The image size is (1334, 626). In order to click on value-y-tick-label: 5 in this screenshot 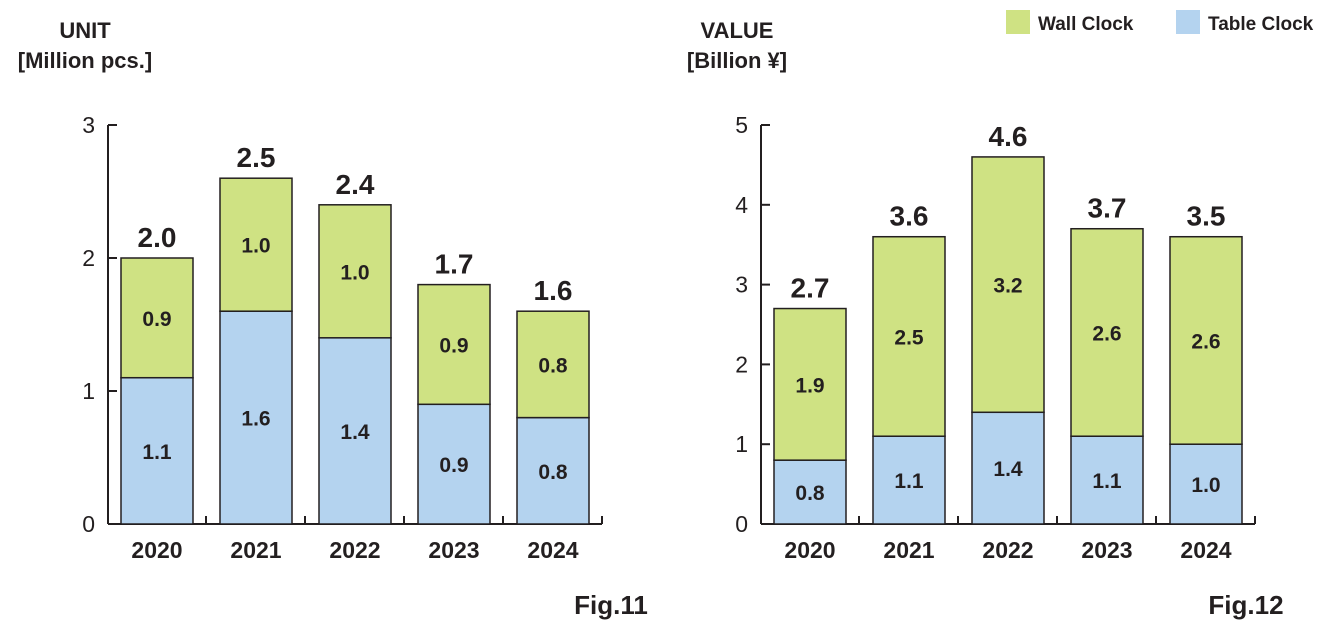, I will do `click(741, 125)`.